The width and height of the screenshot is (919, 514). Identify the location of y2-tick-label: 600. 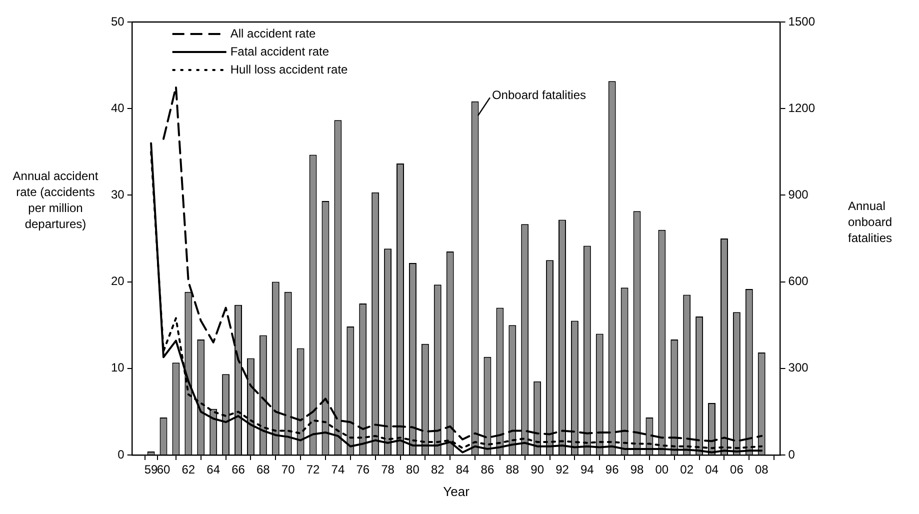
(798, 281).